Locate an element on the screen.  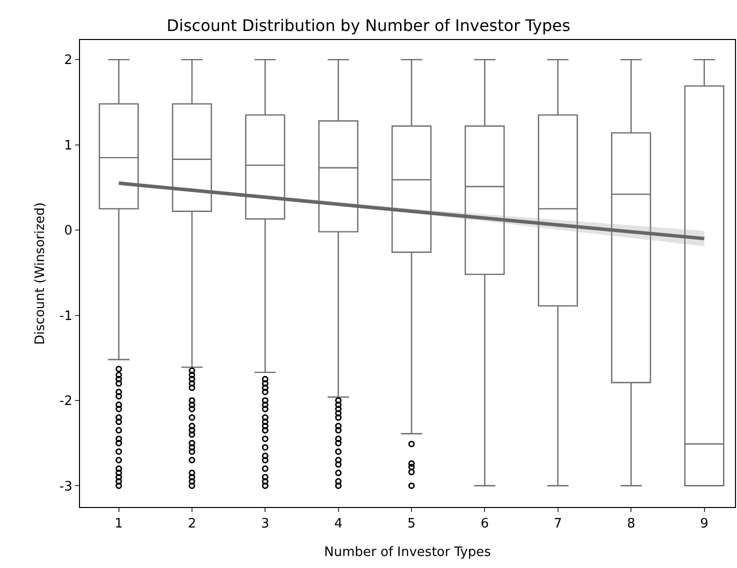
x-tick-label: 1 is located at coordinates (118, 524).